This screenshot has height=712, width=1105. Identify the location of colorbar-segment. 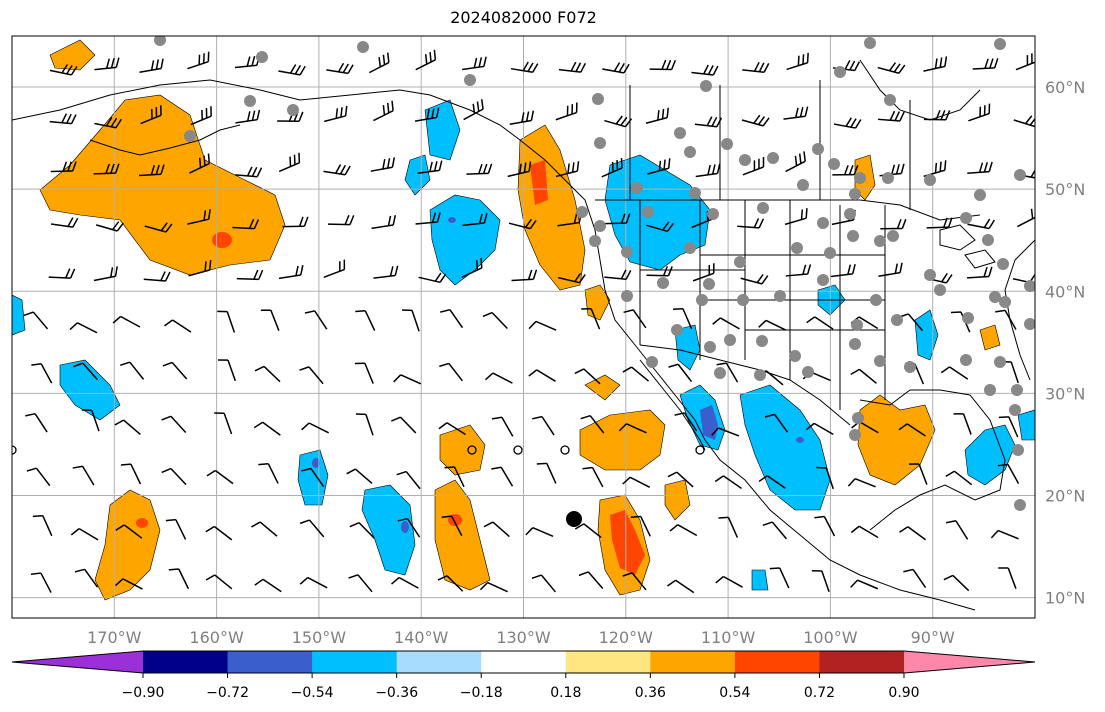
(693, 662).